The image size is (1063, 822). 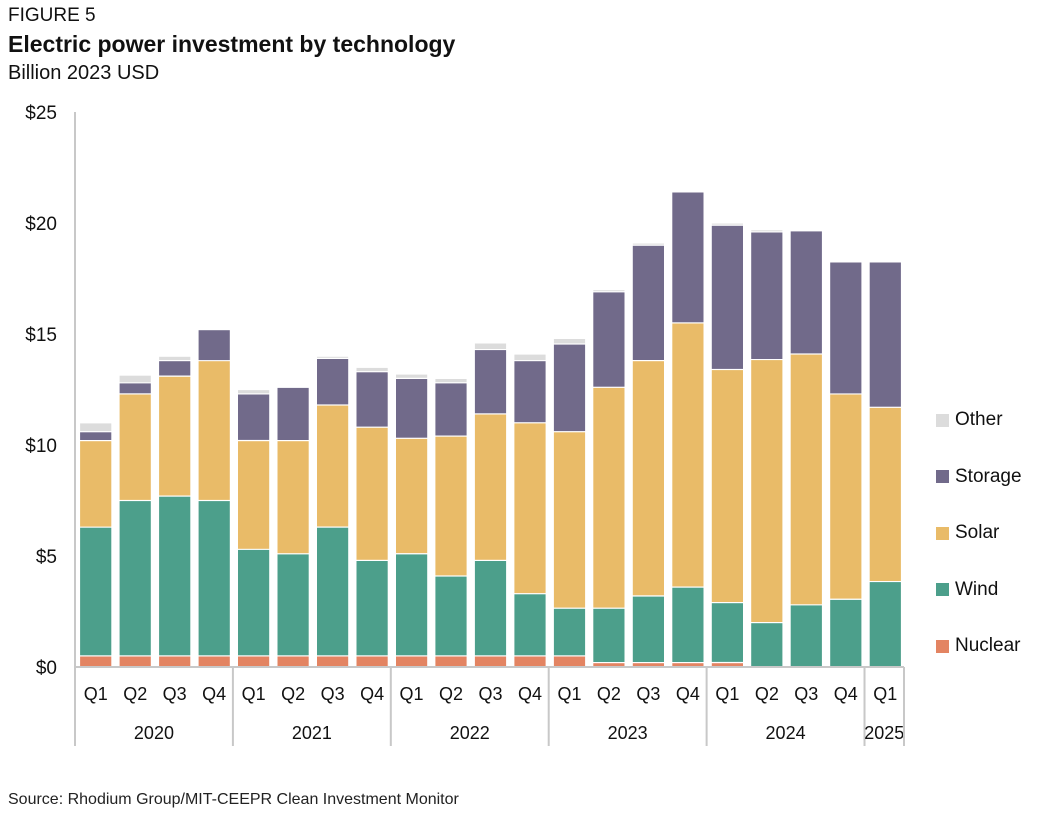 What do you see at coordinates (46, 668) in the screenshot?
I see `y-tick-label: $0` at bounding box center [46, 668].